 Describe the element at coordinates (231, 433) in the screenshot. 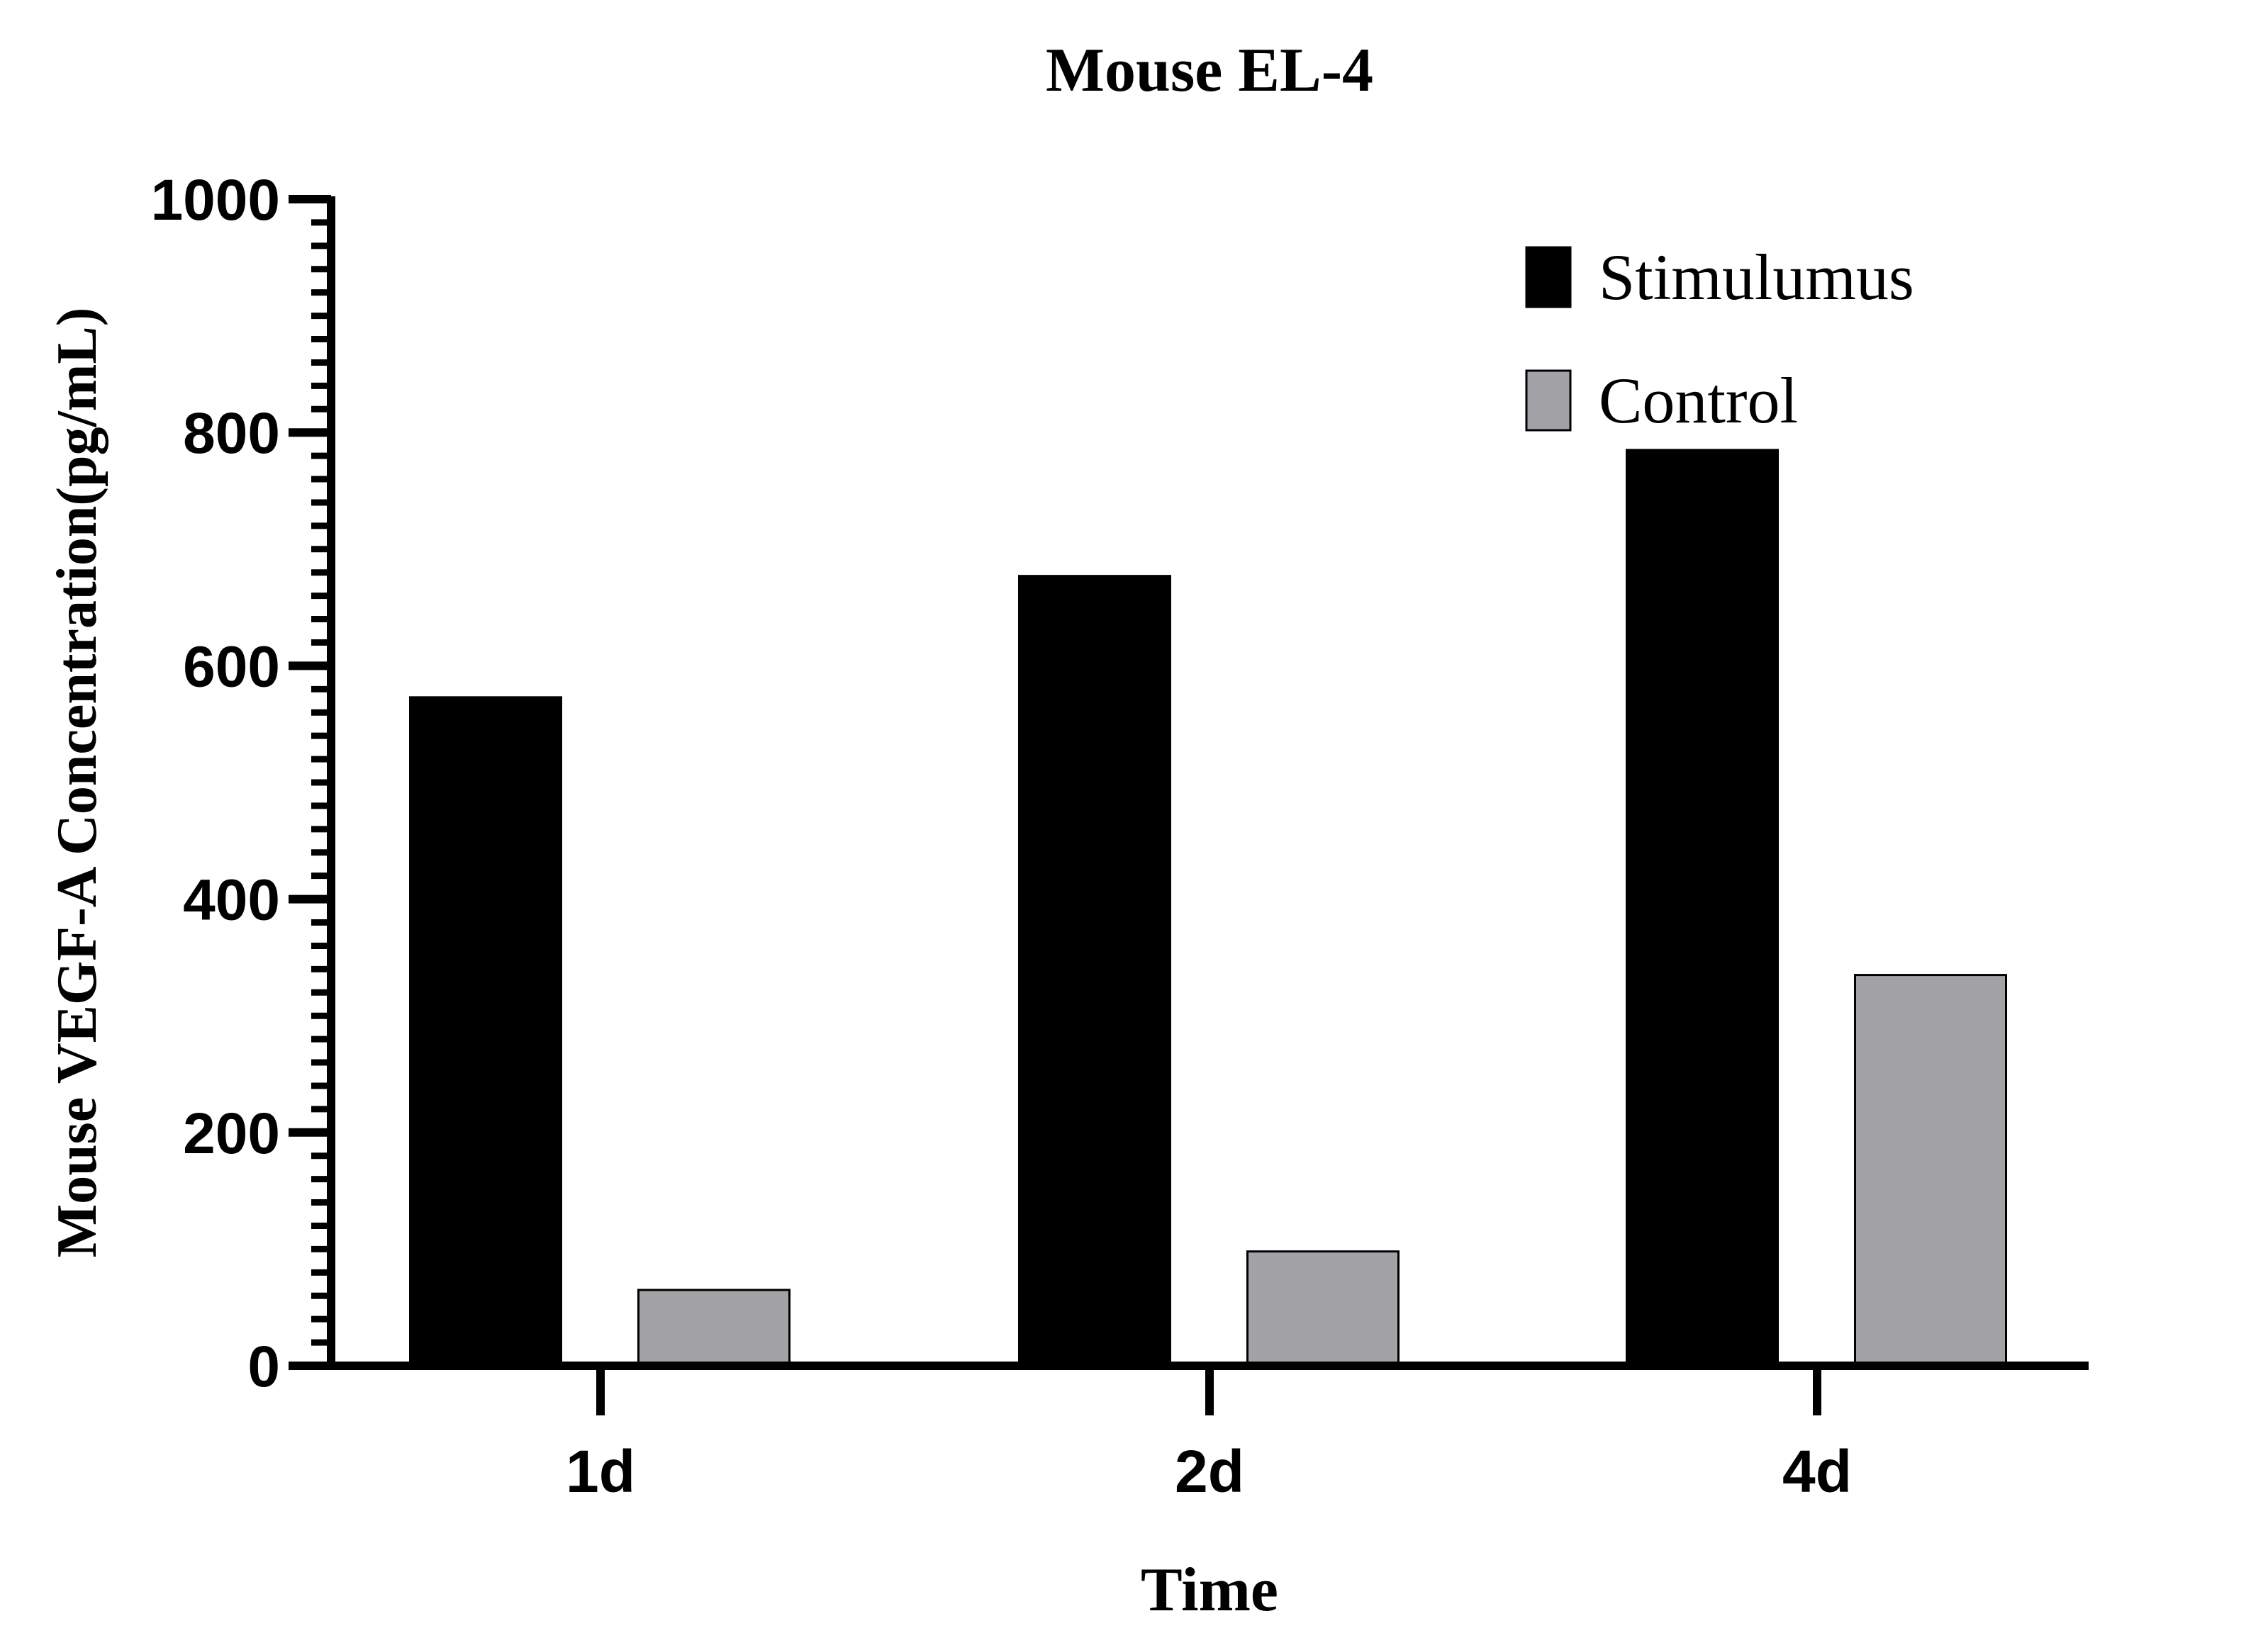

I see `y-tick-label: 800` at that location.